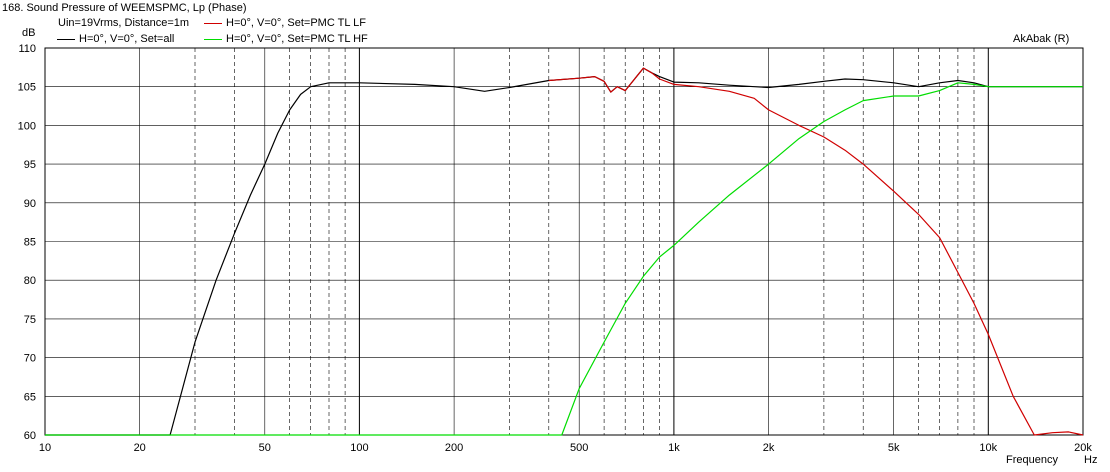  Describe the element at coordinates (140, 448) in the screenshot. I see `x-tick-label: 20` at that location.